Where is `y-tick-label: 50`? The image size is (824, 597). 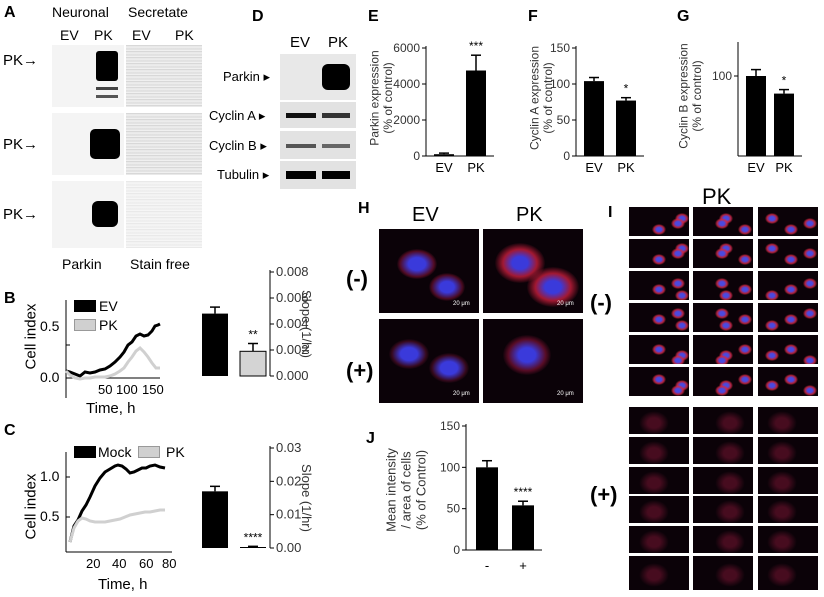
y-tick-label: 50 is located at coordinates (454, 509).